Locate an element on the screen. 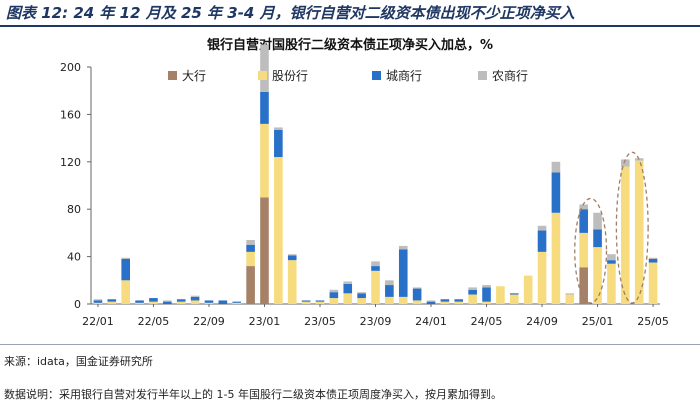  y-tick-label: 160 is located at coordinates (70, 114).